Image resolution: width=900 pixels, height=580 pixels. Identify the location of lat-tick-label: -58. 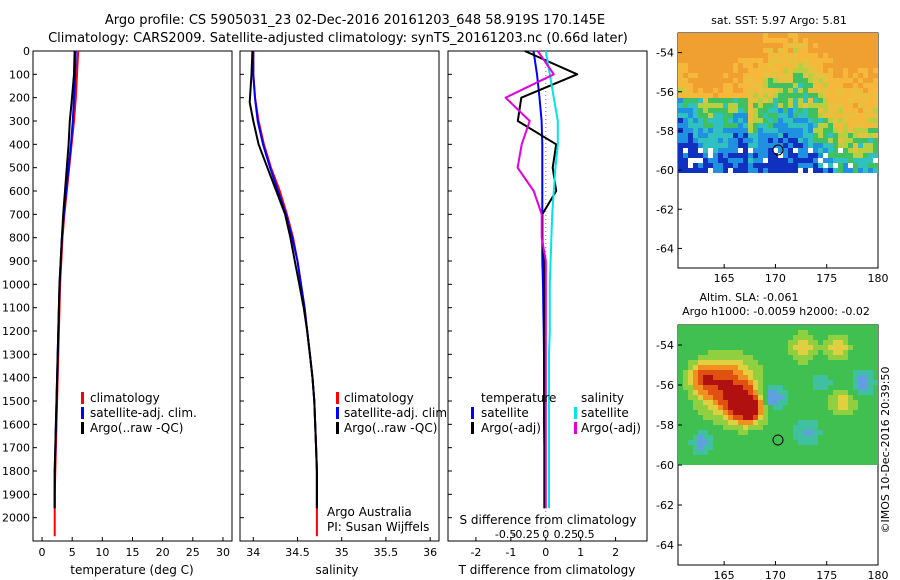
(665, 425).